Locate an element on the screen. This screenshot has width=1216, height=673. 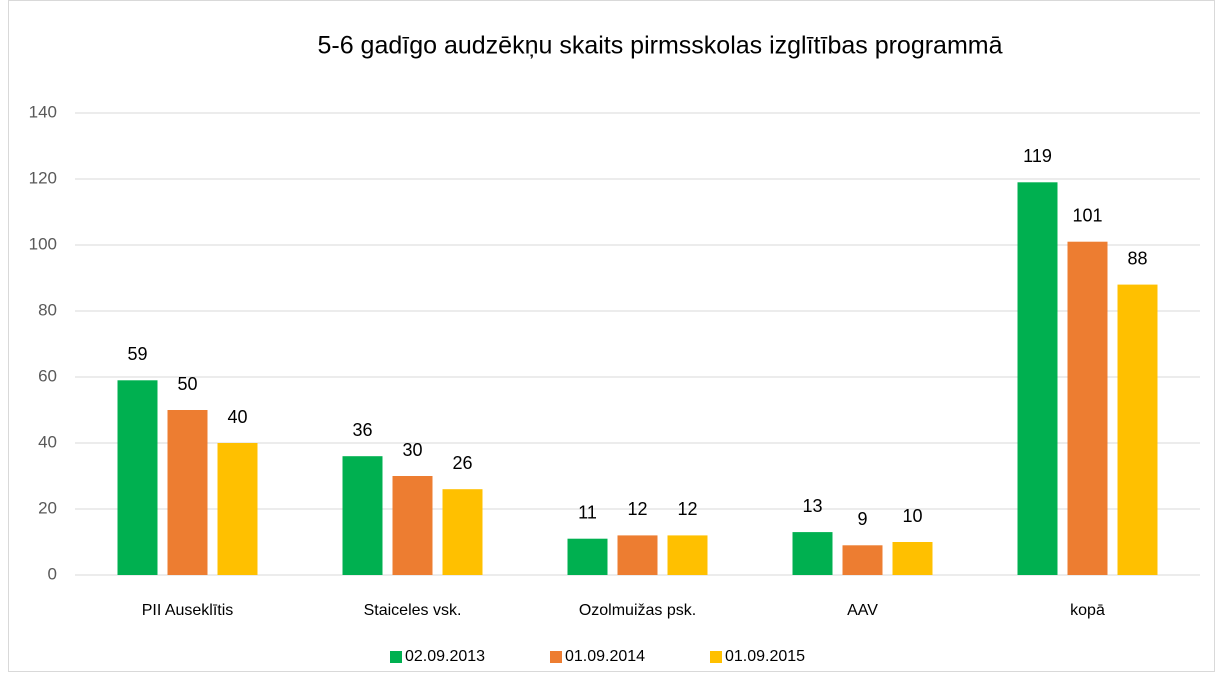
data-label: 9 is located at coordinates (862, 519).